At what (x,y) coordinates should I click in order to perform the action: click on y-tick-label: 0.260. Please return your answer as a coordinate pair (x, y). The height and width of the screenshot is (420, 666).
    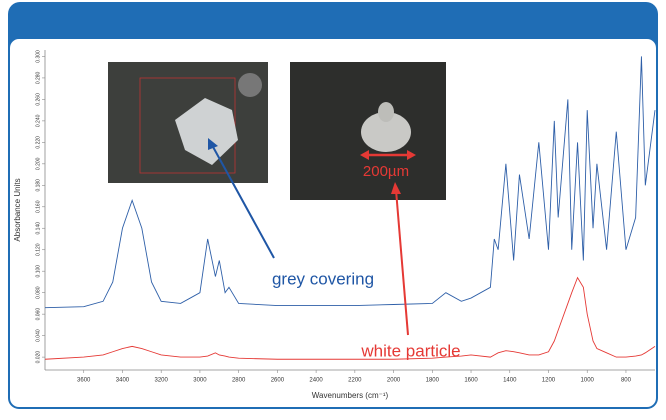
    Looking at the image, I should click on (38, 99).